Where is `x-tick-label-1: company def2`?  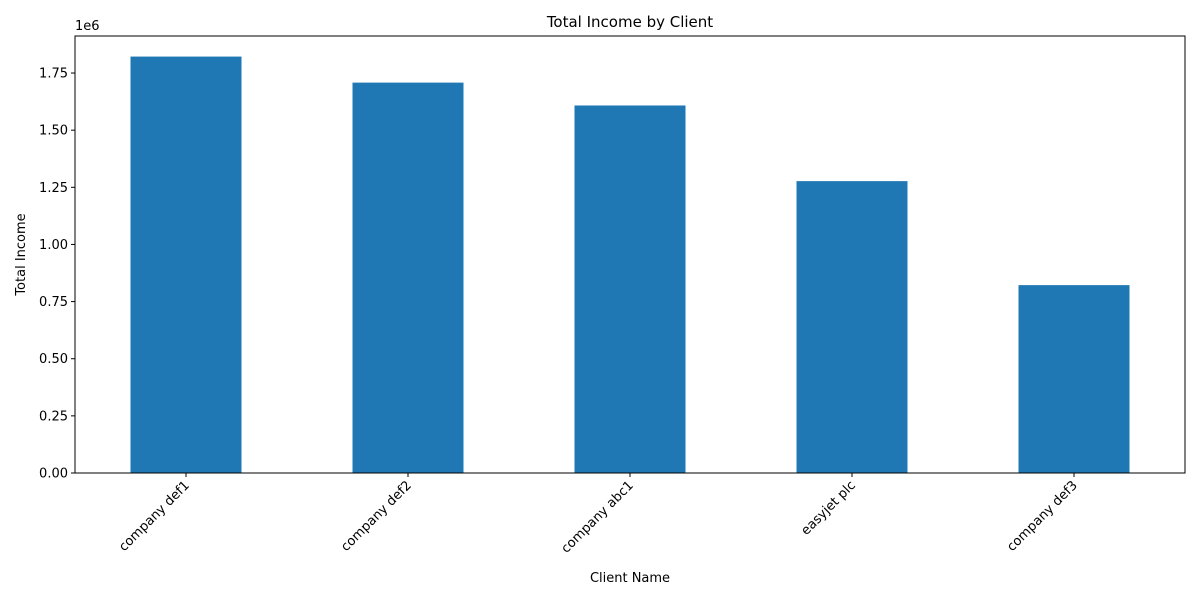 x-tick-label-1: company def2 is located at coordinates (376, 516).